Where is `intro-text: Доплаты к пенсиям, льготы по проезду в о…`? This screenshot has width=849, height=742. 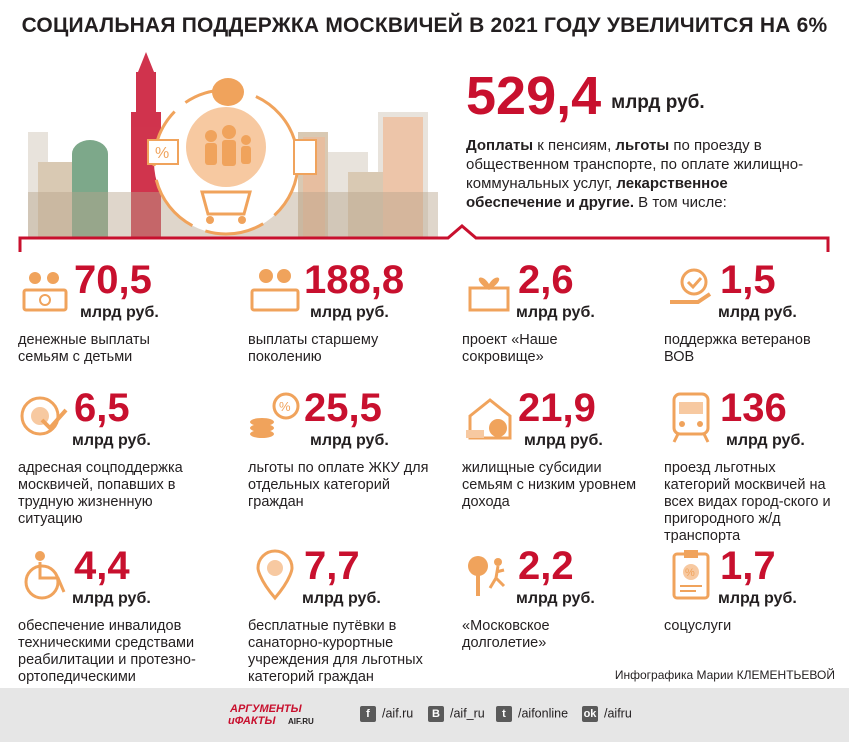
intro-text: Доплаты к пенсиям, льготы по проезду в о… is located at coordinates (646, 174).